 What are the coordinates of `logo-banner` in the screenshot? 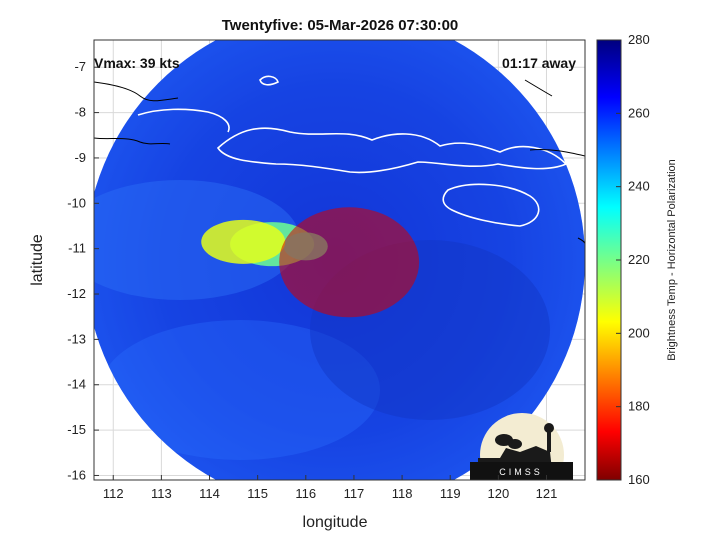 It's located at (521, 471).